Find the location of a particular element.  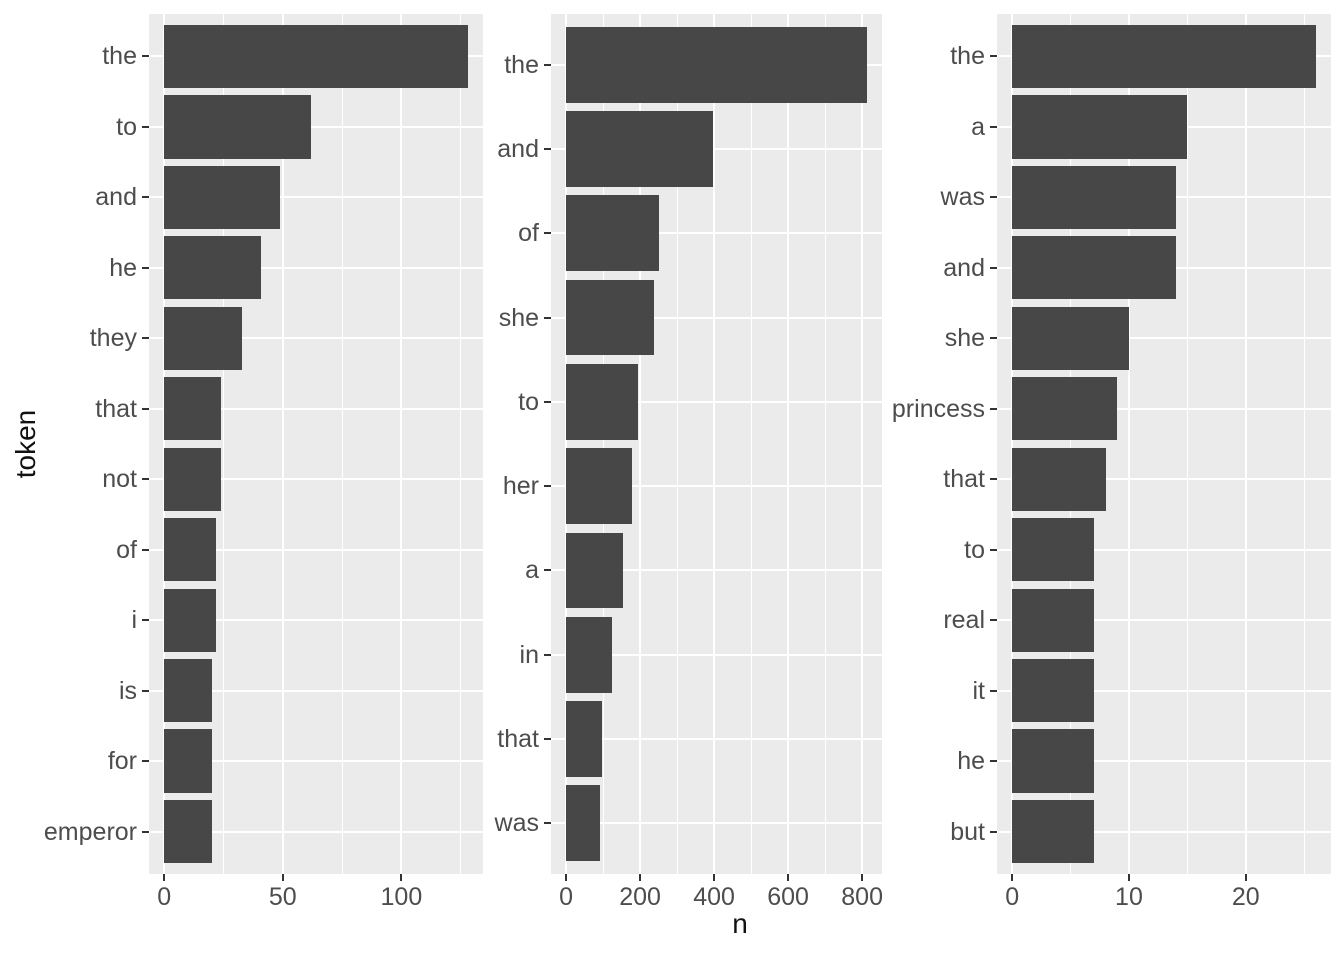

bar-of is located at coordinates (190, 550).